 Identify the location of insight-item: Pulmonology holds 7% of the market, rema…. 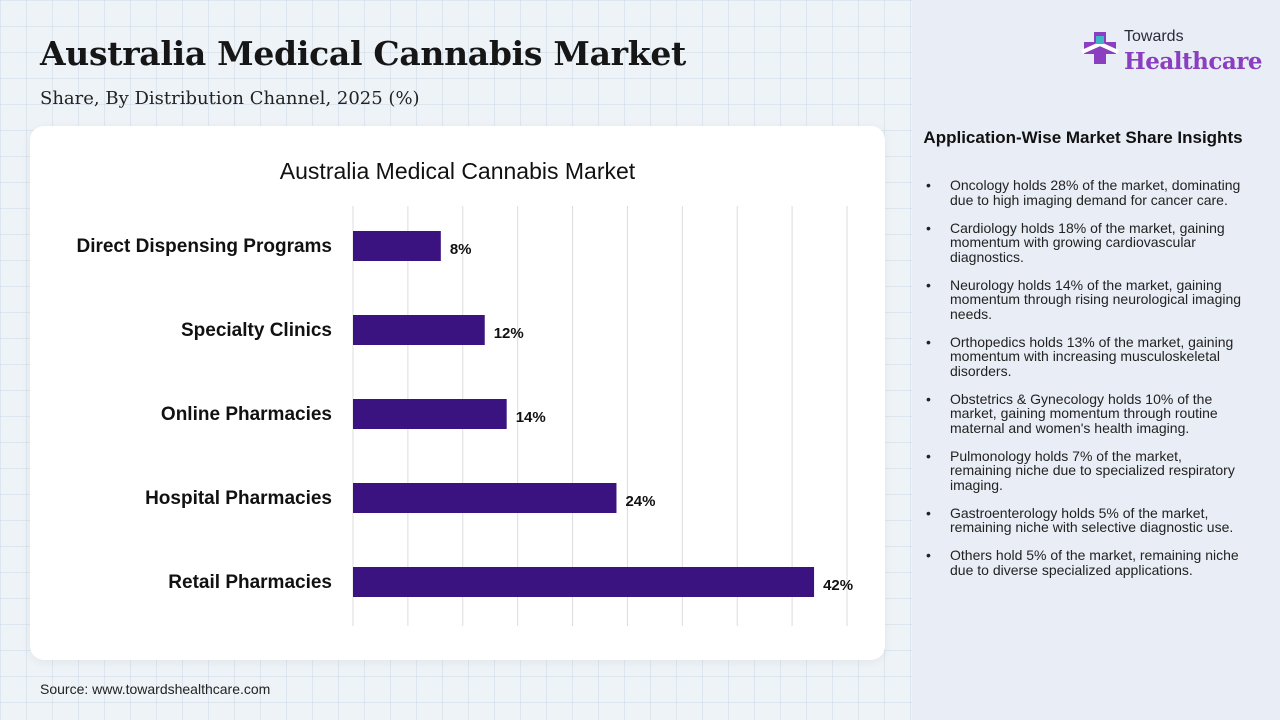
(1086, 470).